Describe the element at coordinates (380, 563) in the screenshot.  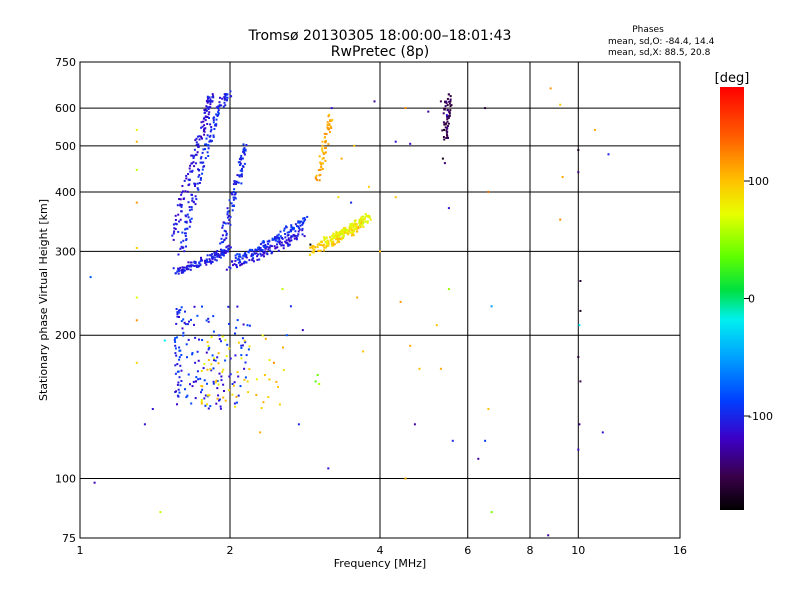
I see `x-axis-label: Frequency [MHz]` at that location.